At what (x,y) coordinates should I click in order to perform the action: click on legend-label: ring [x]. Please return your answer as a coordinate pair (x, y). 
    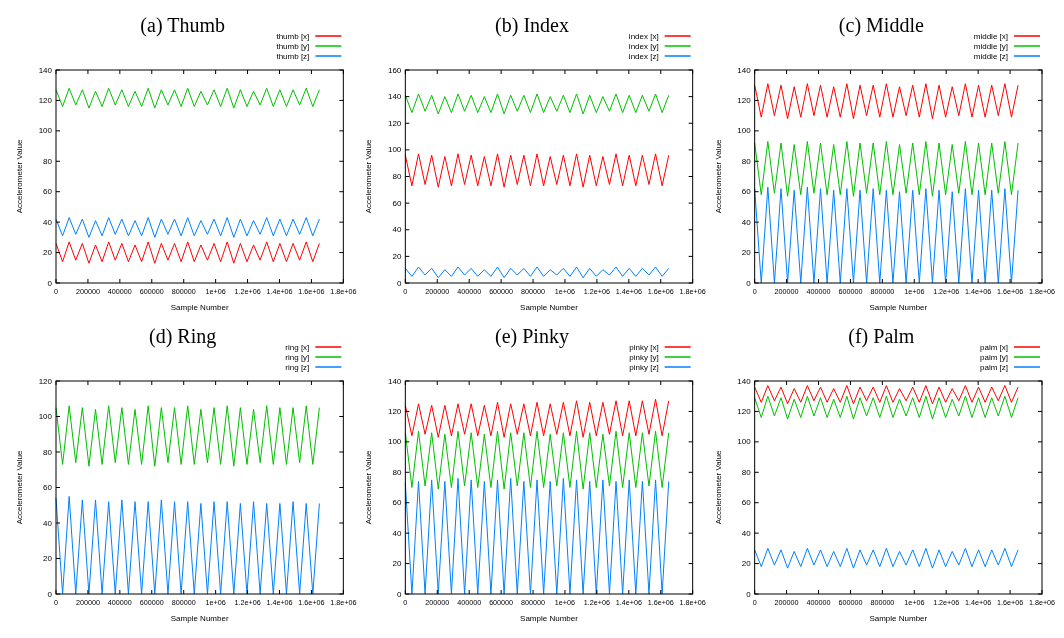
    Looking at the image, I should click on (297, 347).